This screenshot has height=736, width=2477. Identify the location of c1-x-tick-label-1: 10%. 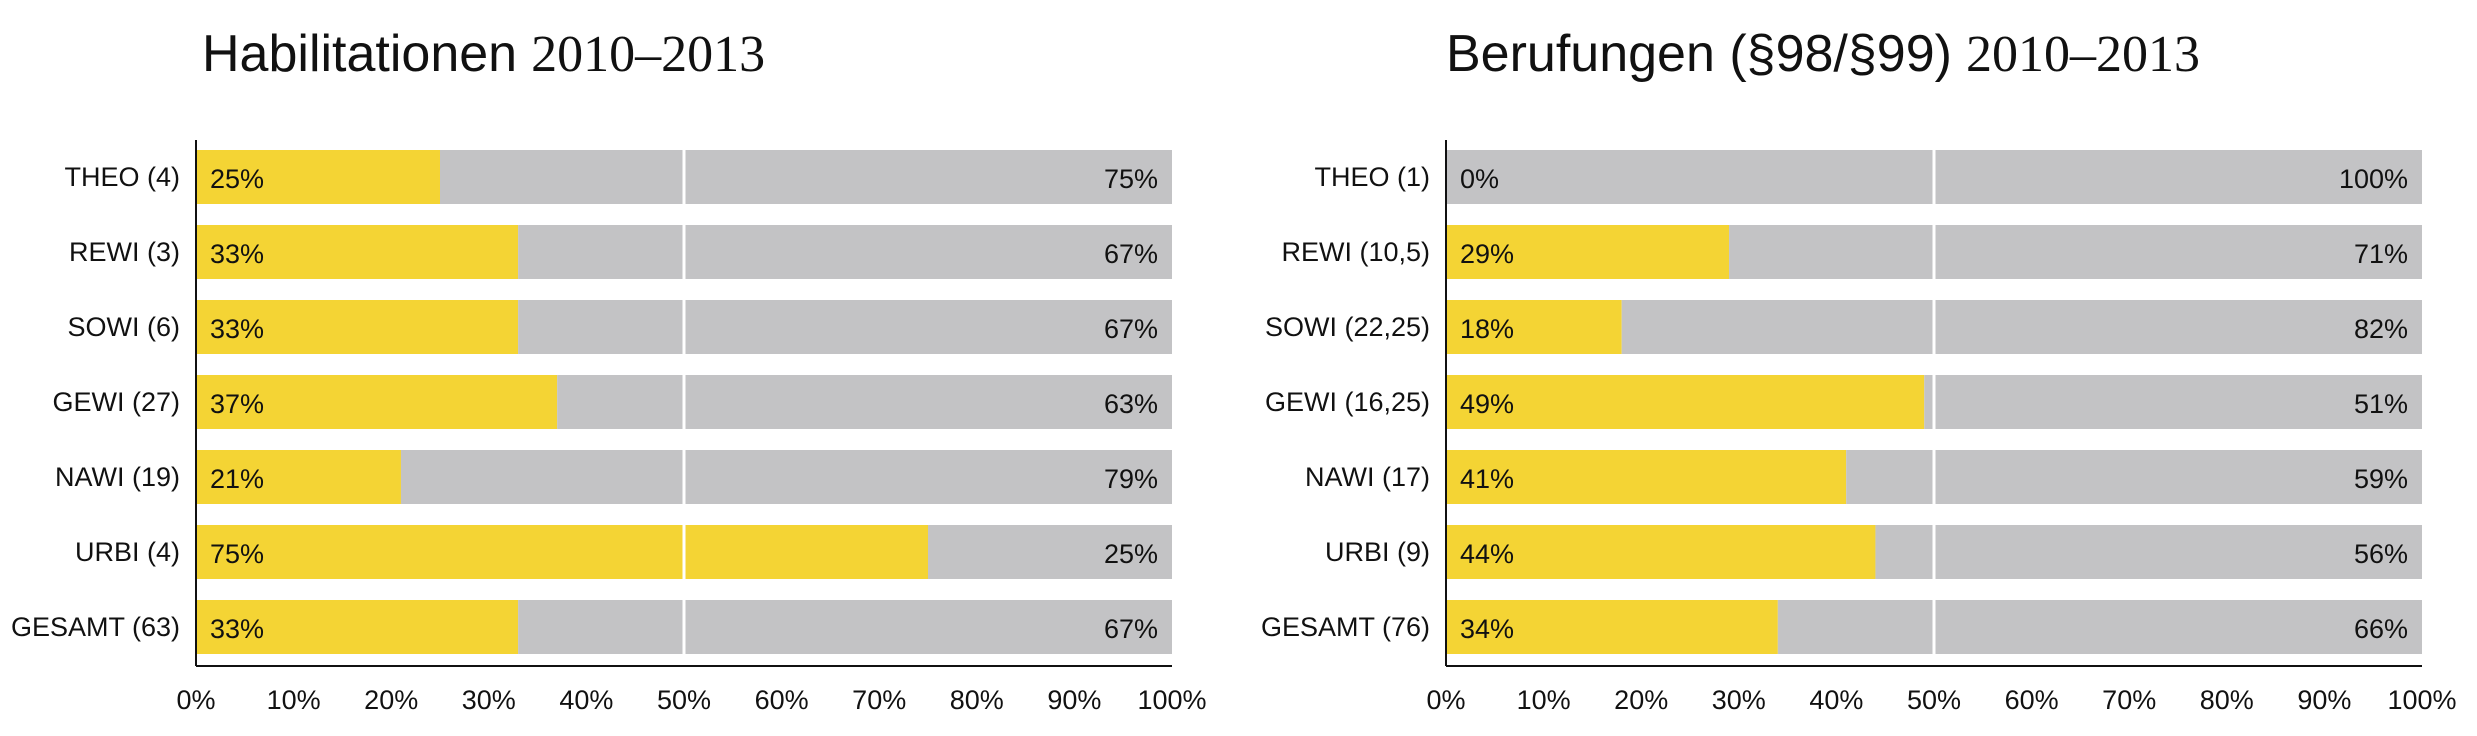
(1544, 700).